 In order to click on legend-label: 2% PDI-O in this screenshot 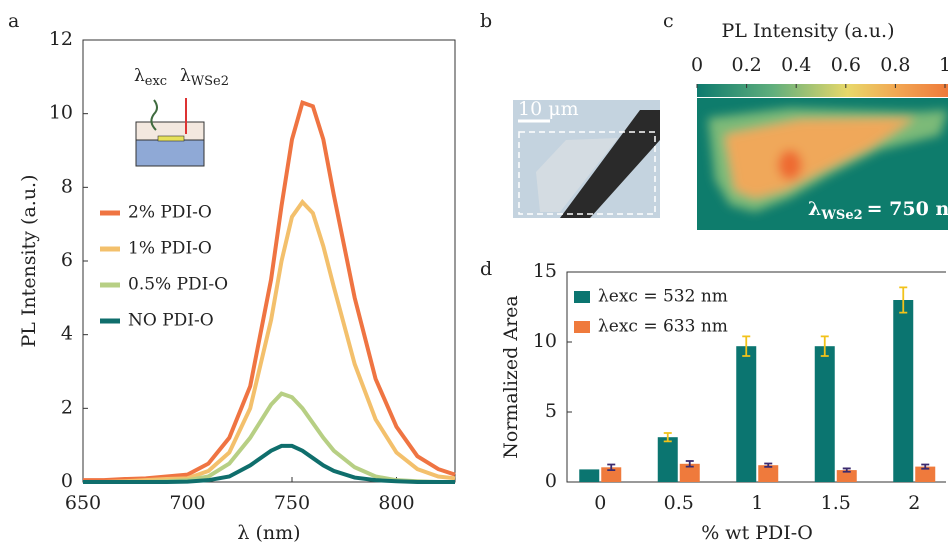, I will do `click(170, 213)`.